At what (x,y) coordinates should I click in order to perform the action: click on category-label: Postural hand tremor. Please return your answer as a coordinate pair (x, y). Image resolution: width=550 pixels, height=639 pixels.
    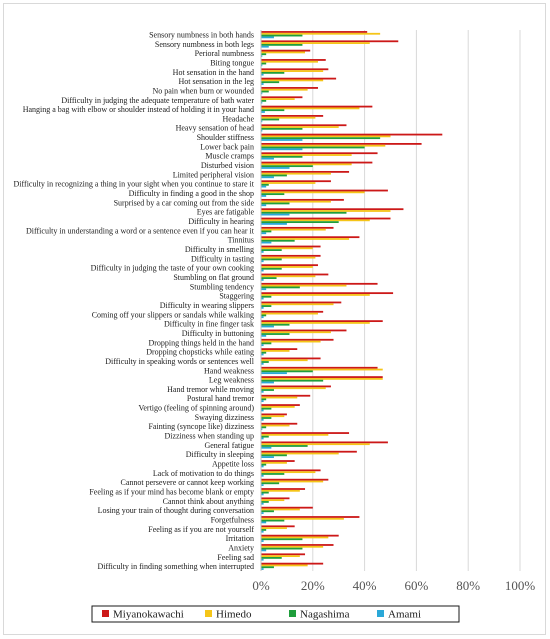
    Looking at the image, I should click on (220, 398).